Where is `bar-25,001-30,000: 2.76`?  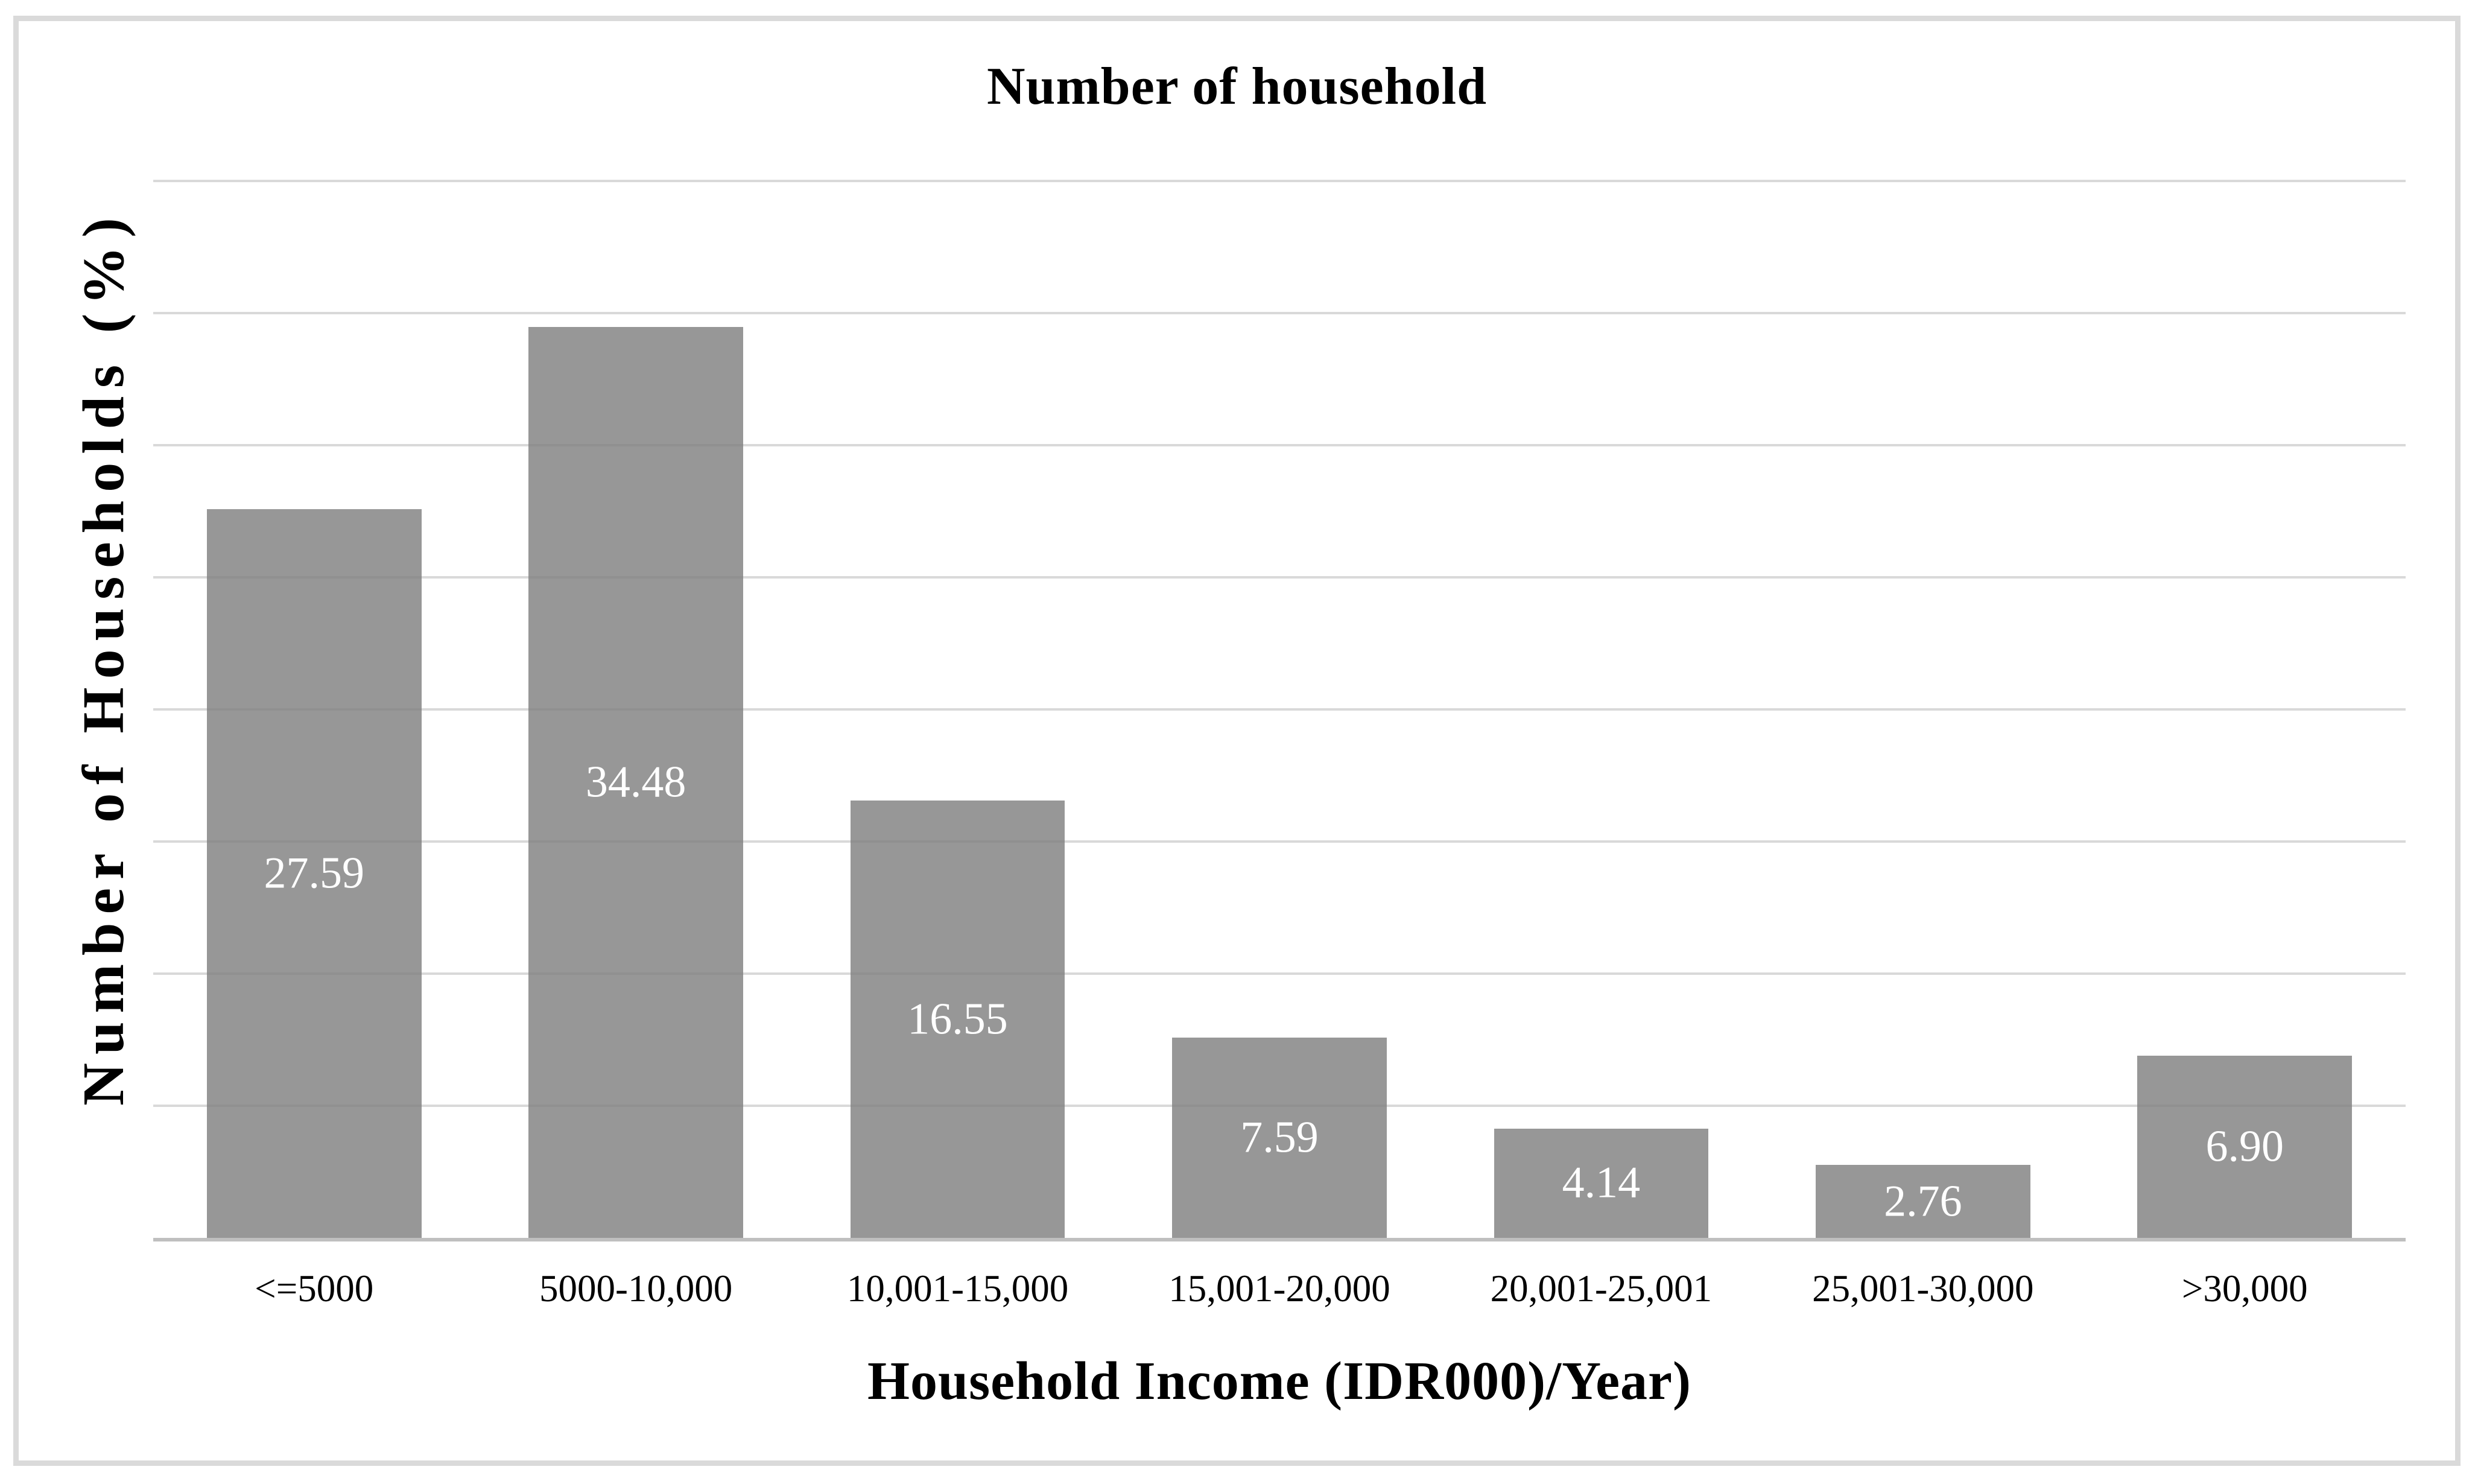
bar-25,001-30,000: 2.76 is located at coordinates (1922, 1201).